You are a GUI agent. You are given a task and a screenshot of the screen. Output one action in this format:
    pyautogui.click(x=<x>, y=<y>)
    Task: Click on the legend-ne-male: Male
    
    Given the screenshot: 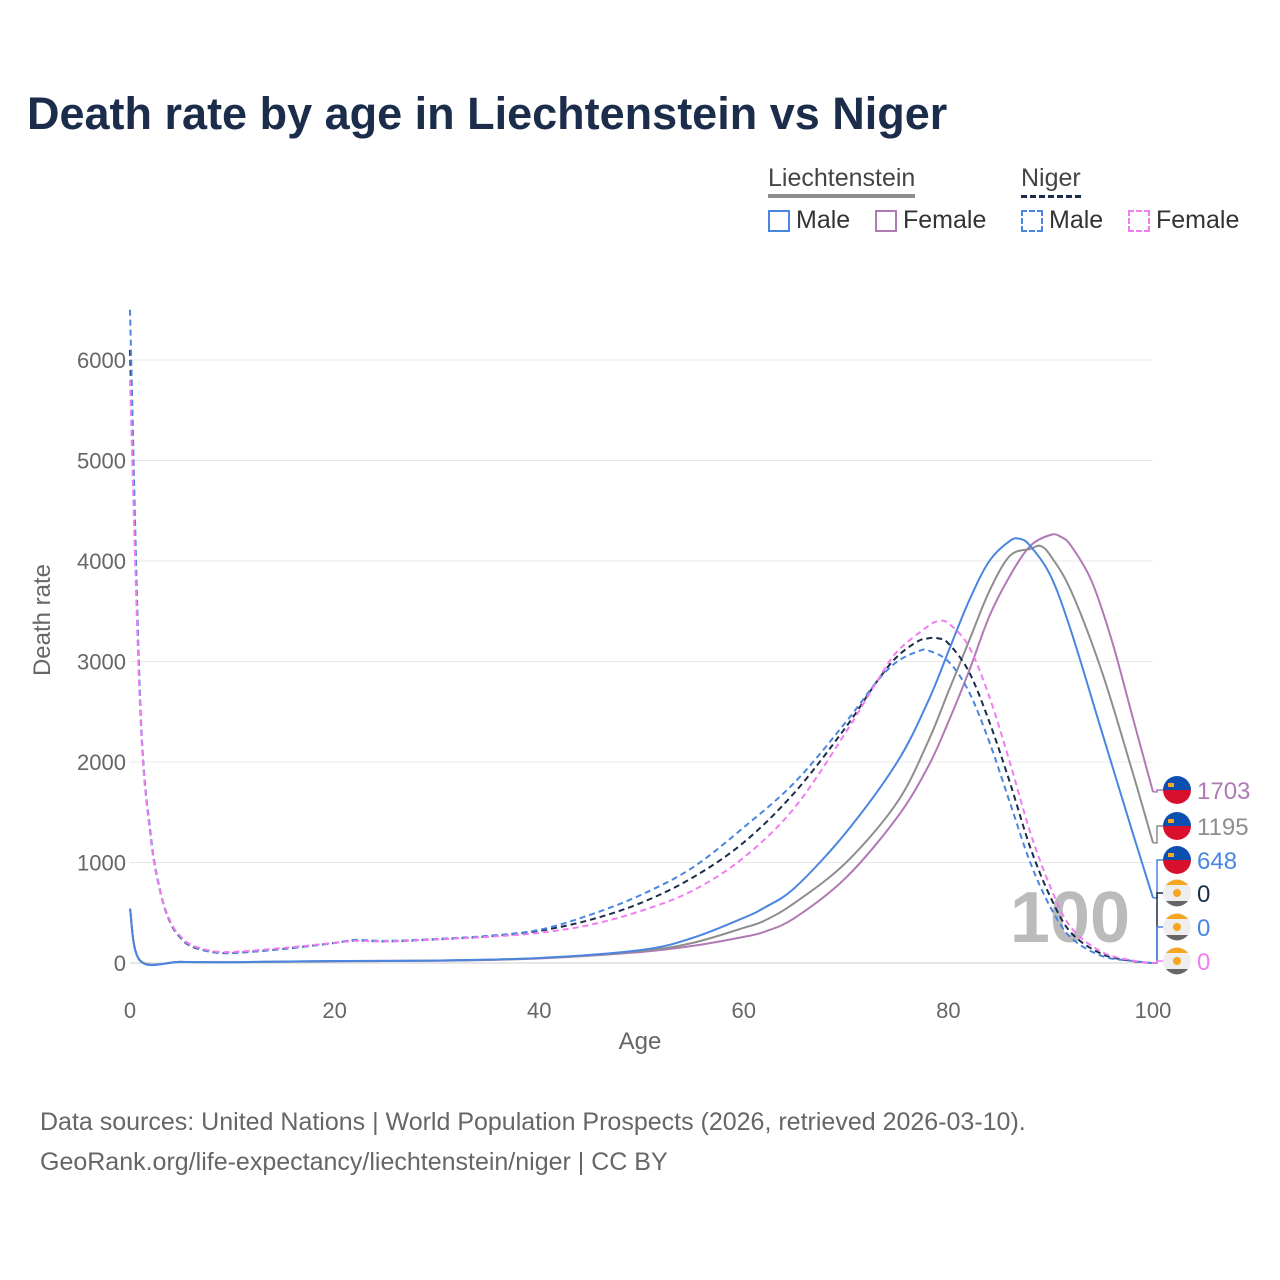 What is the action you would take?
    pyautogui.click(x=1062, y=220)
    